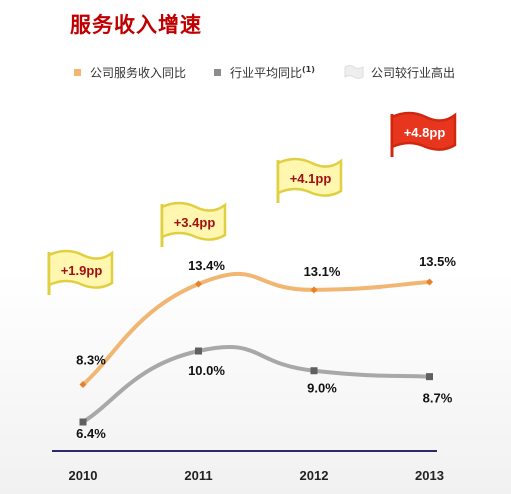  What do you see at coordinates (413, 73) in the screenshot?
I see `legend-label-gap: 公司较行业高出` at bounding box center [413, 73].